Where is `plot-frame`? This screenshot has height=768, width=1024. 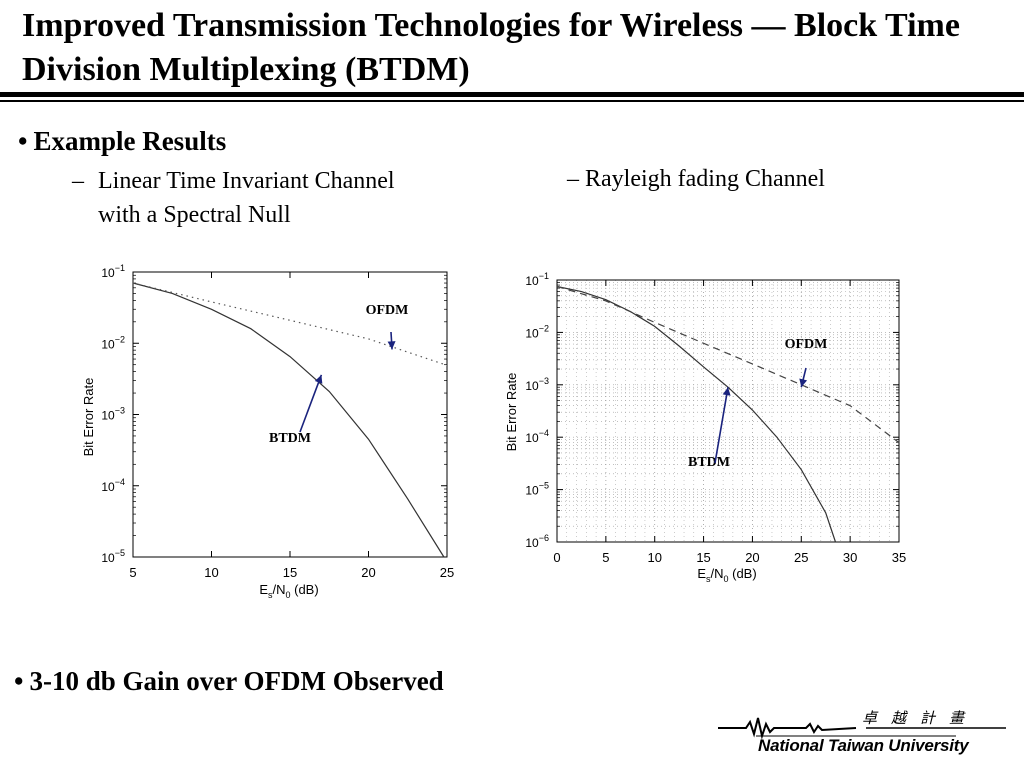
plot-frame is located at coordinates (728, 411).